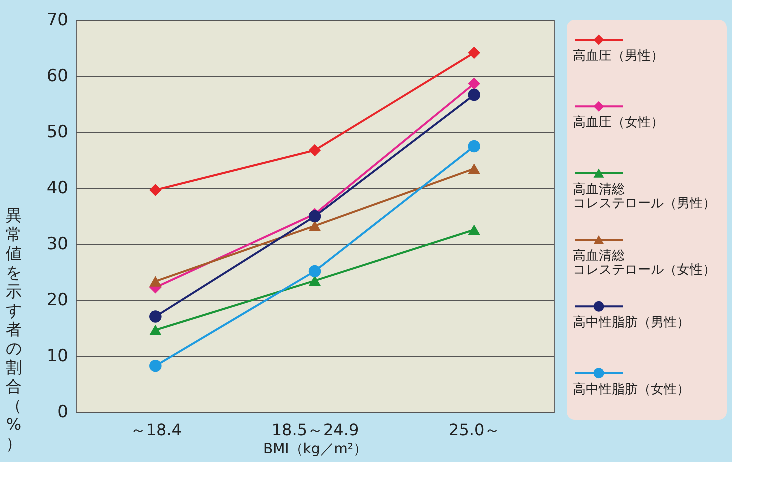  What do you see at coordinates (57, 188) in the screenshot?
I see `y-tick-label: 40` at bounding box center [57, 188].